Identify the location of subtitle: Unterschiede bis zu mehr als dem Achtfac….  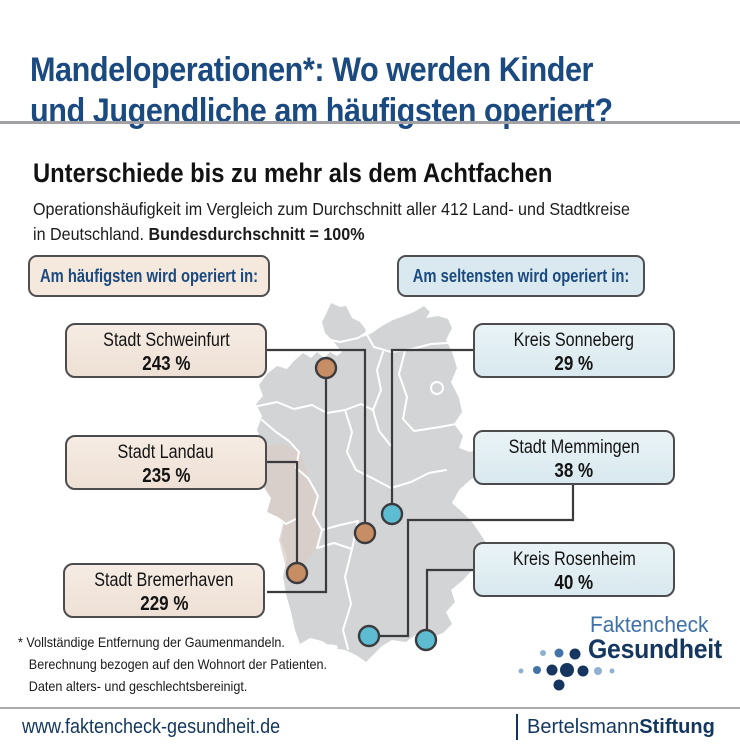
(293, 173).